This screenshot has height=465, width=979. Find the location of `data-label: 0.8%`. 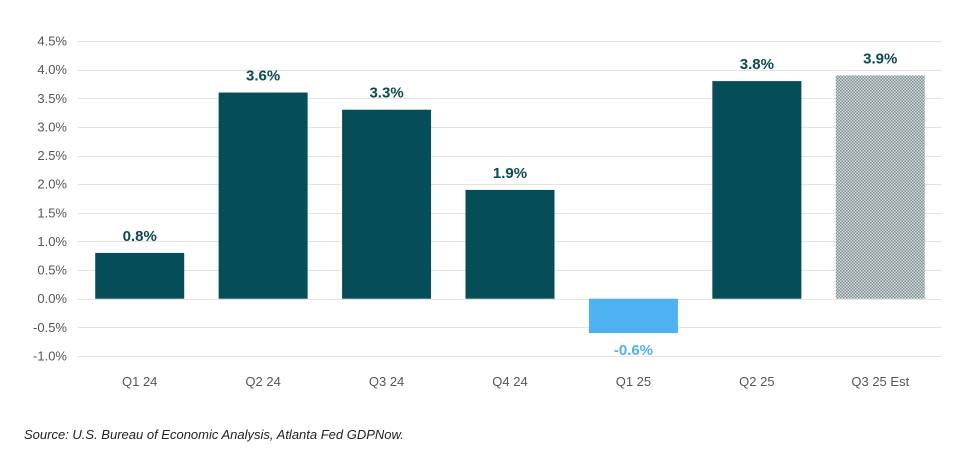

data-label: 0.8% is located at coordinates (140, 236).